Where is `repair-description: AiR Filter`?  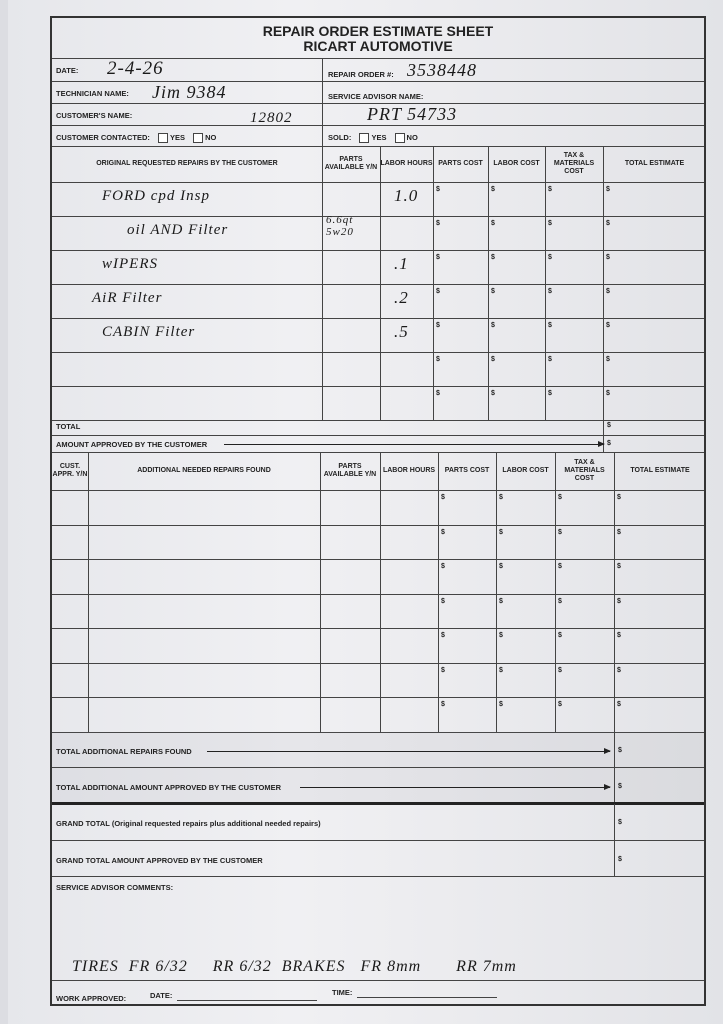
repair-description: AiR Filter is located at coordinates (127, 298).